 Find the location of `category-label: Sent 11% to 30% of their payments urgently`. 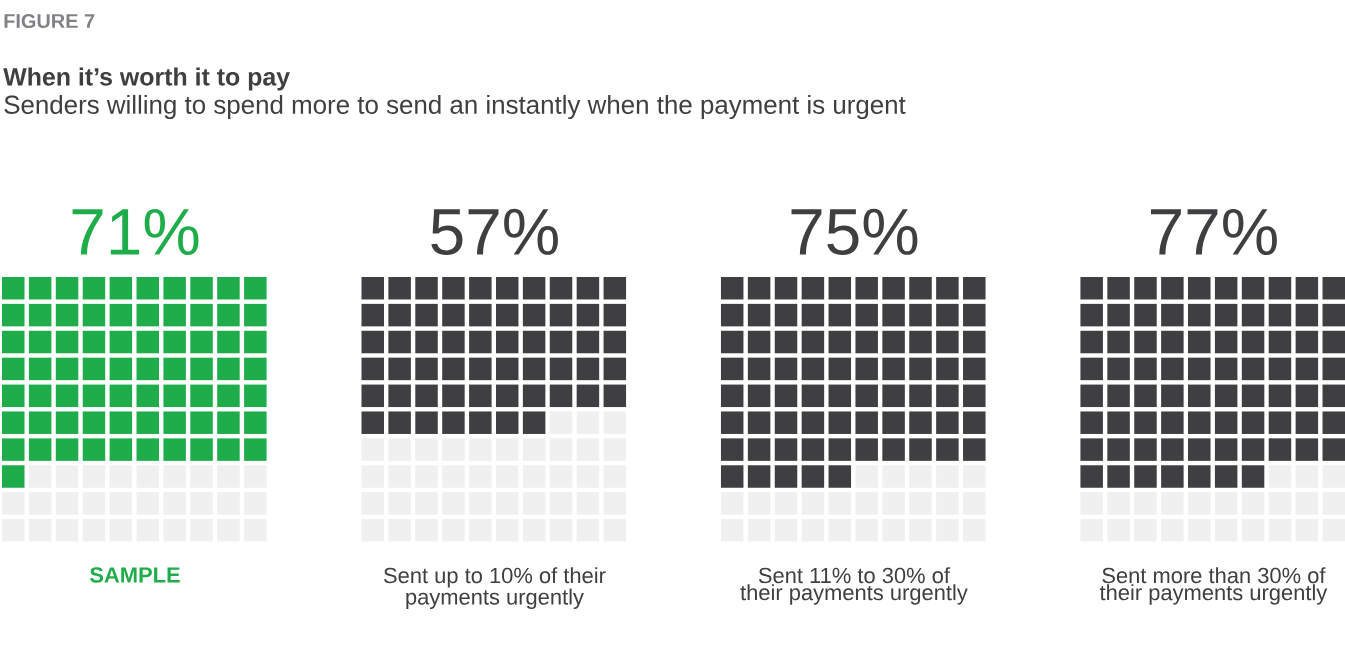

category-label: Sent 11% to 30% of their payments urgently is located at coordinates (854, 586).